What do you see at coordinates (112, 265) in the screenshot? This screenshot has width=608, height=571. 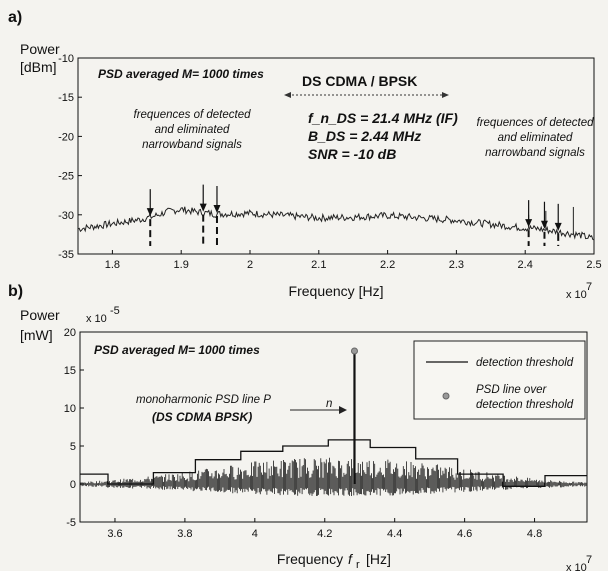 I see `panel-a-xtick-label: 1.8` at bounding box center [112, 265].